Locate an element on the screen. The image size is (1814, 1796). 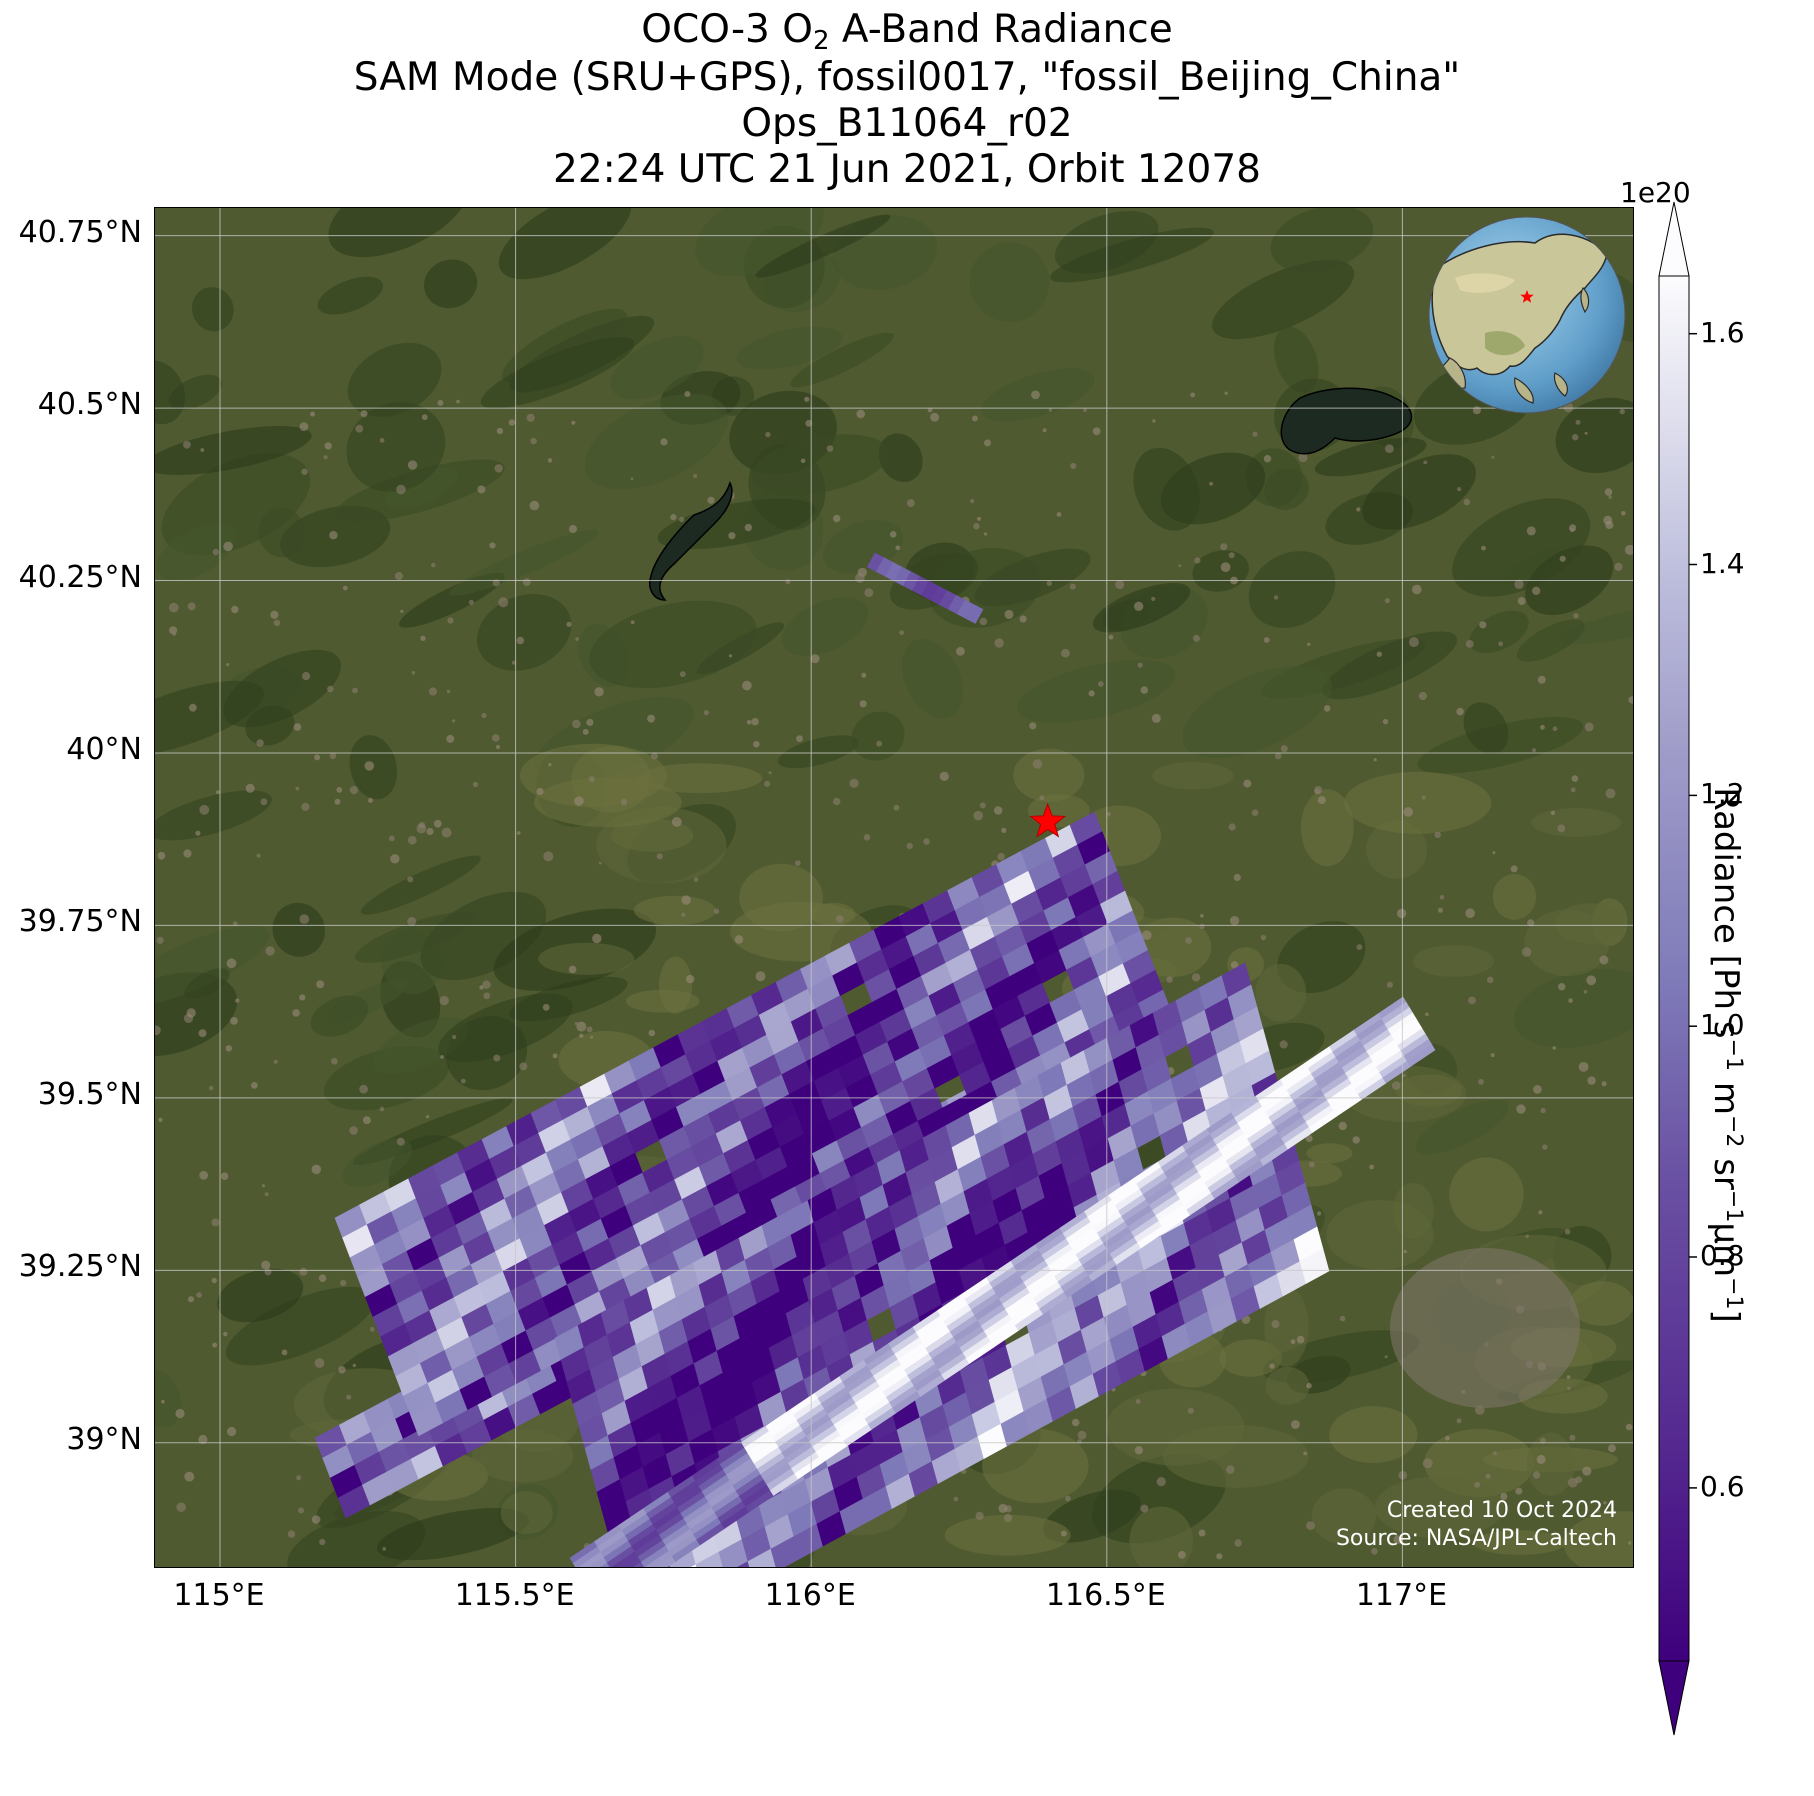
colorbar is located at coordinates (1677, 968).